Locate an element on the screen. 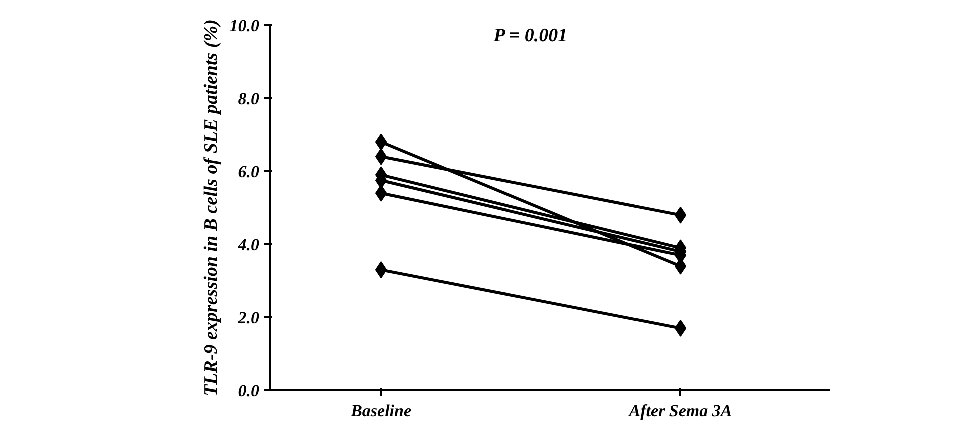 This screenshot has width=967, height=436. x-tick-label: Baseline is located at coordinates (381, 411).